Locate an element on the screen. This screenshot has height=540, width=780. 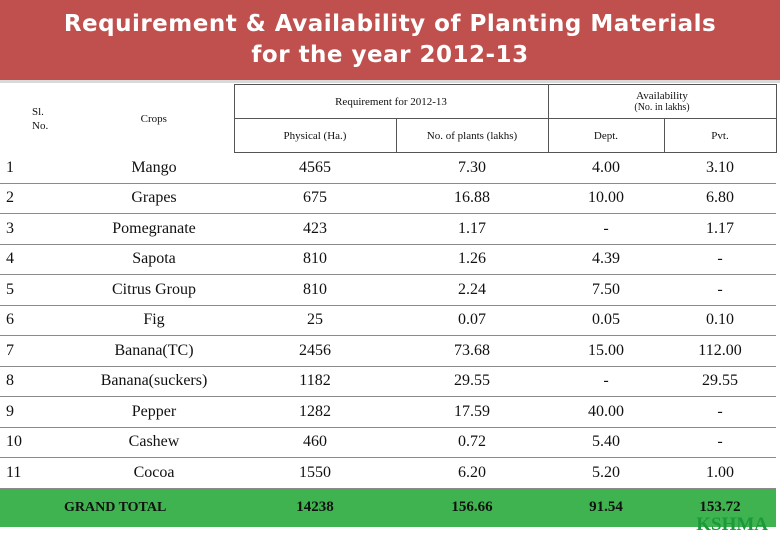
cell-sl: 6 is located at coordinates (37, 320).